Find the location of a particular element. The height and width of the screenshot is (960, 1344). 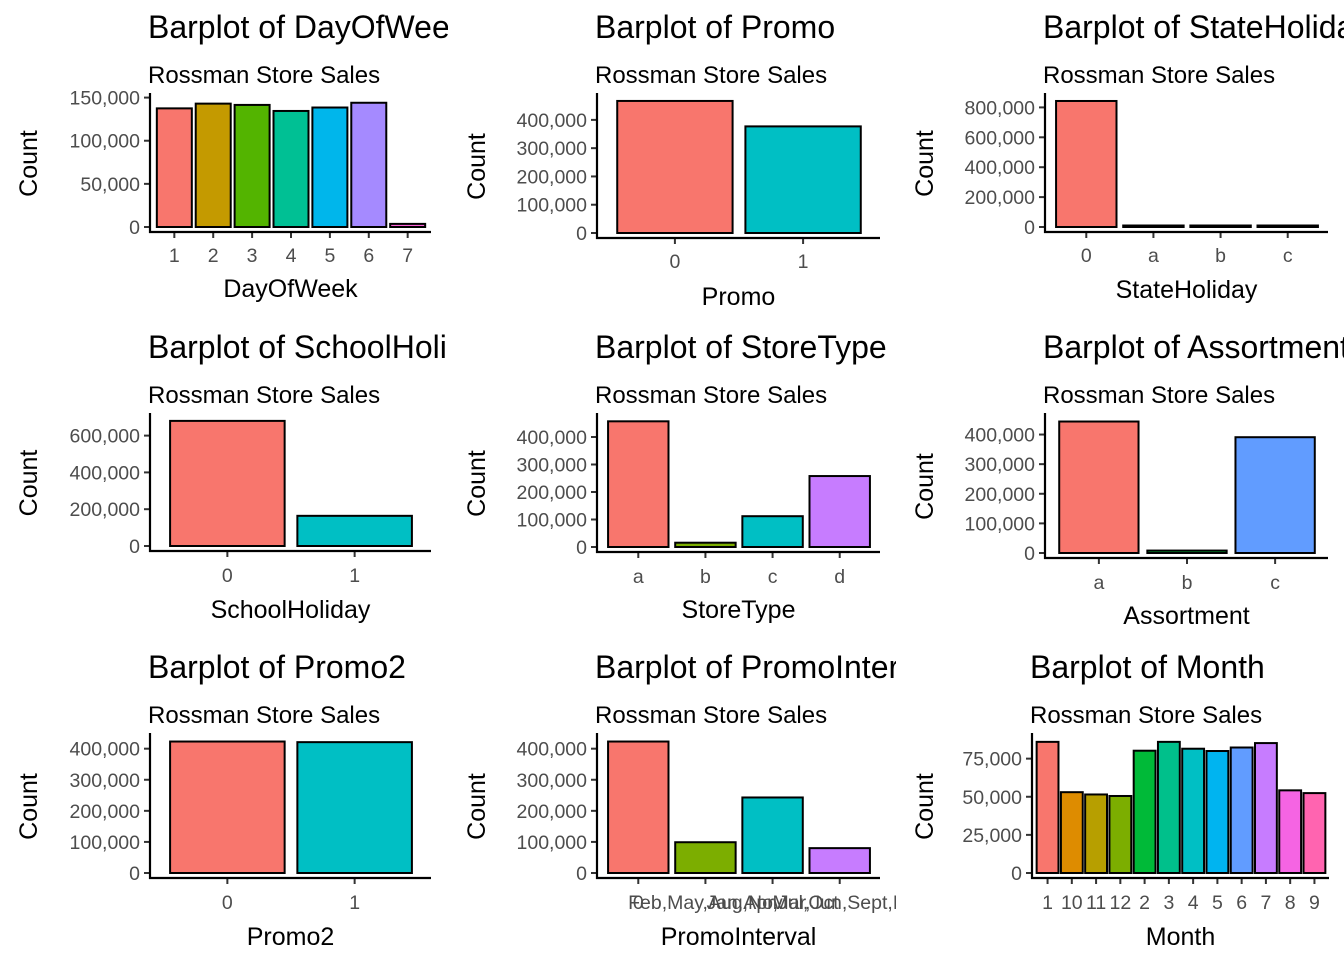

x-tick-label: d is located at coordinates (839, 577).